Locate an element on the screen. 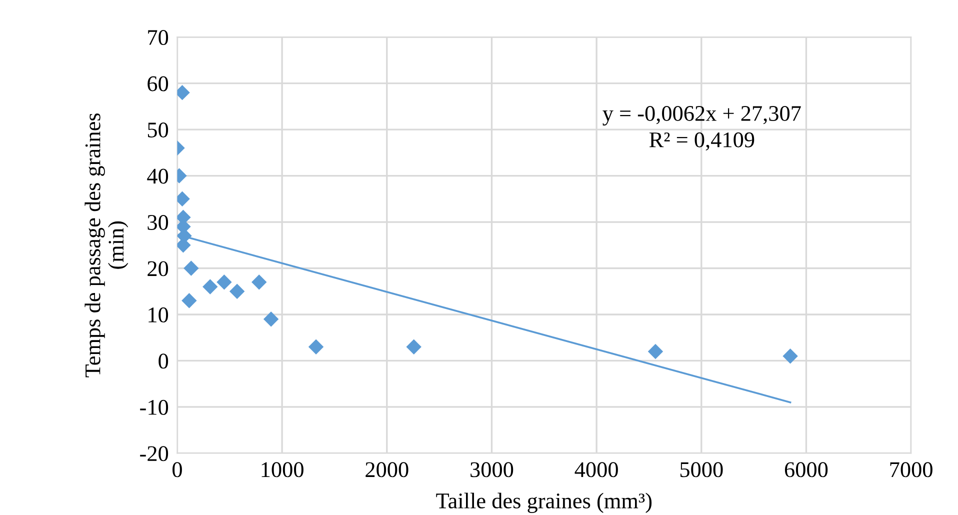 The image size is (958, 515). x-tick-label: 4000 is located at coordinates (596, 470).